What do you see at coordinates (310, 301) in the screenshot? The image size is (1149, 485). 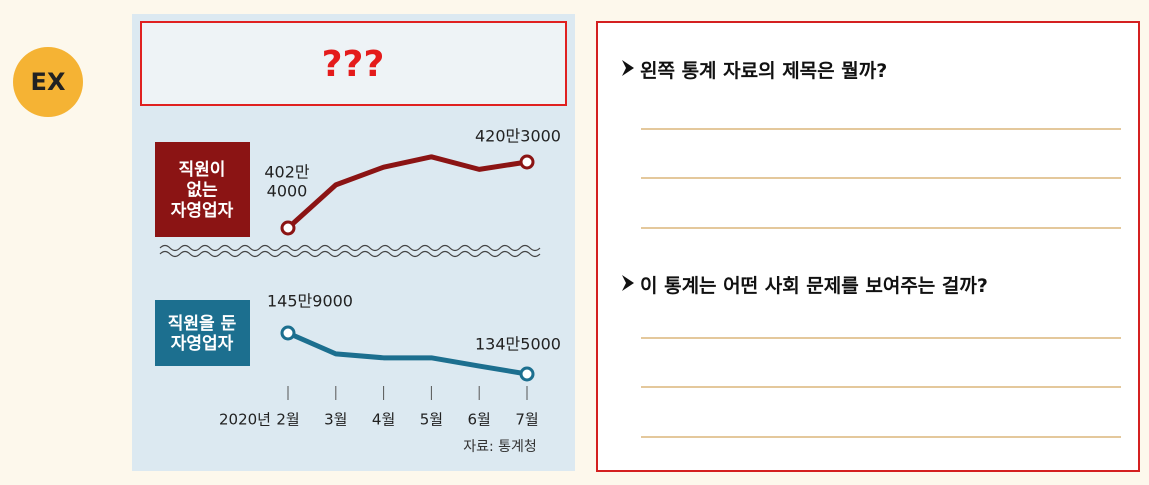 I see `value-label: 145만9000` at bounding box center [310, 301].